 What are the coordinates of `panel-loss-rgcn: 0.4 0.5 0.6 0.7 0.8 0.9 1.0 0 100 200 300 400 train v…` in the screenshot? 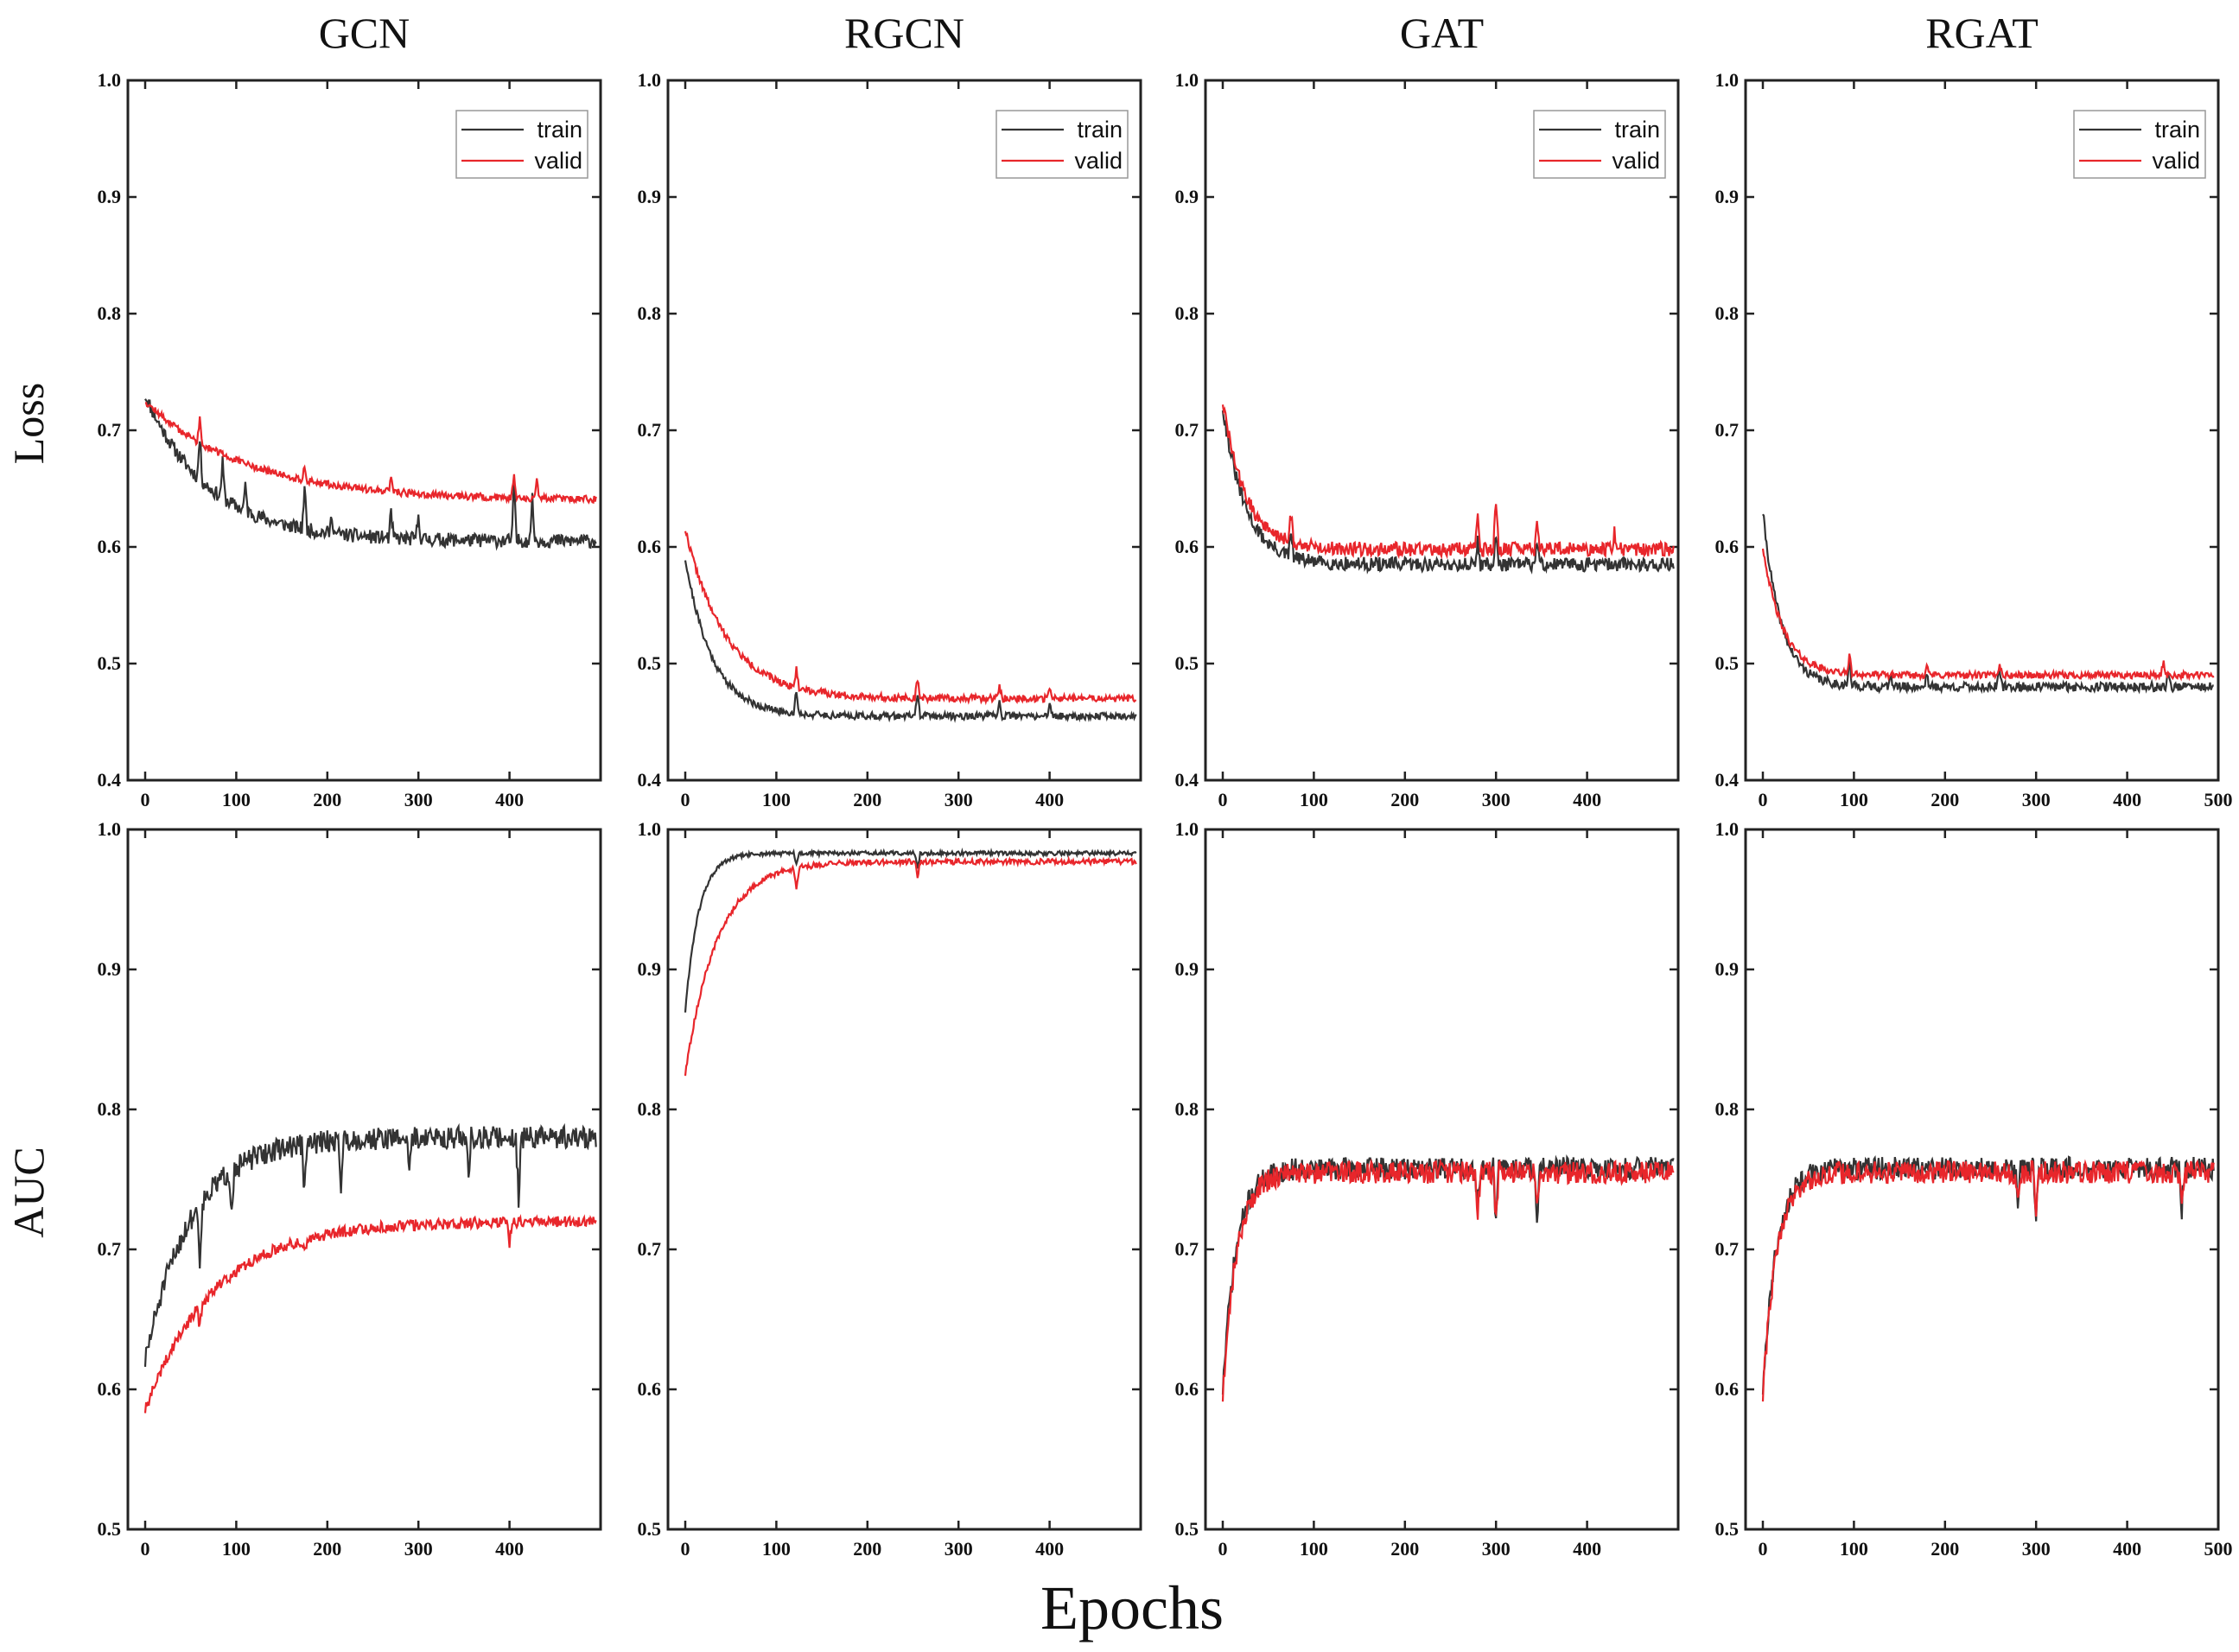 It's located at (890, 439).